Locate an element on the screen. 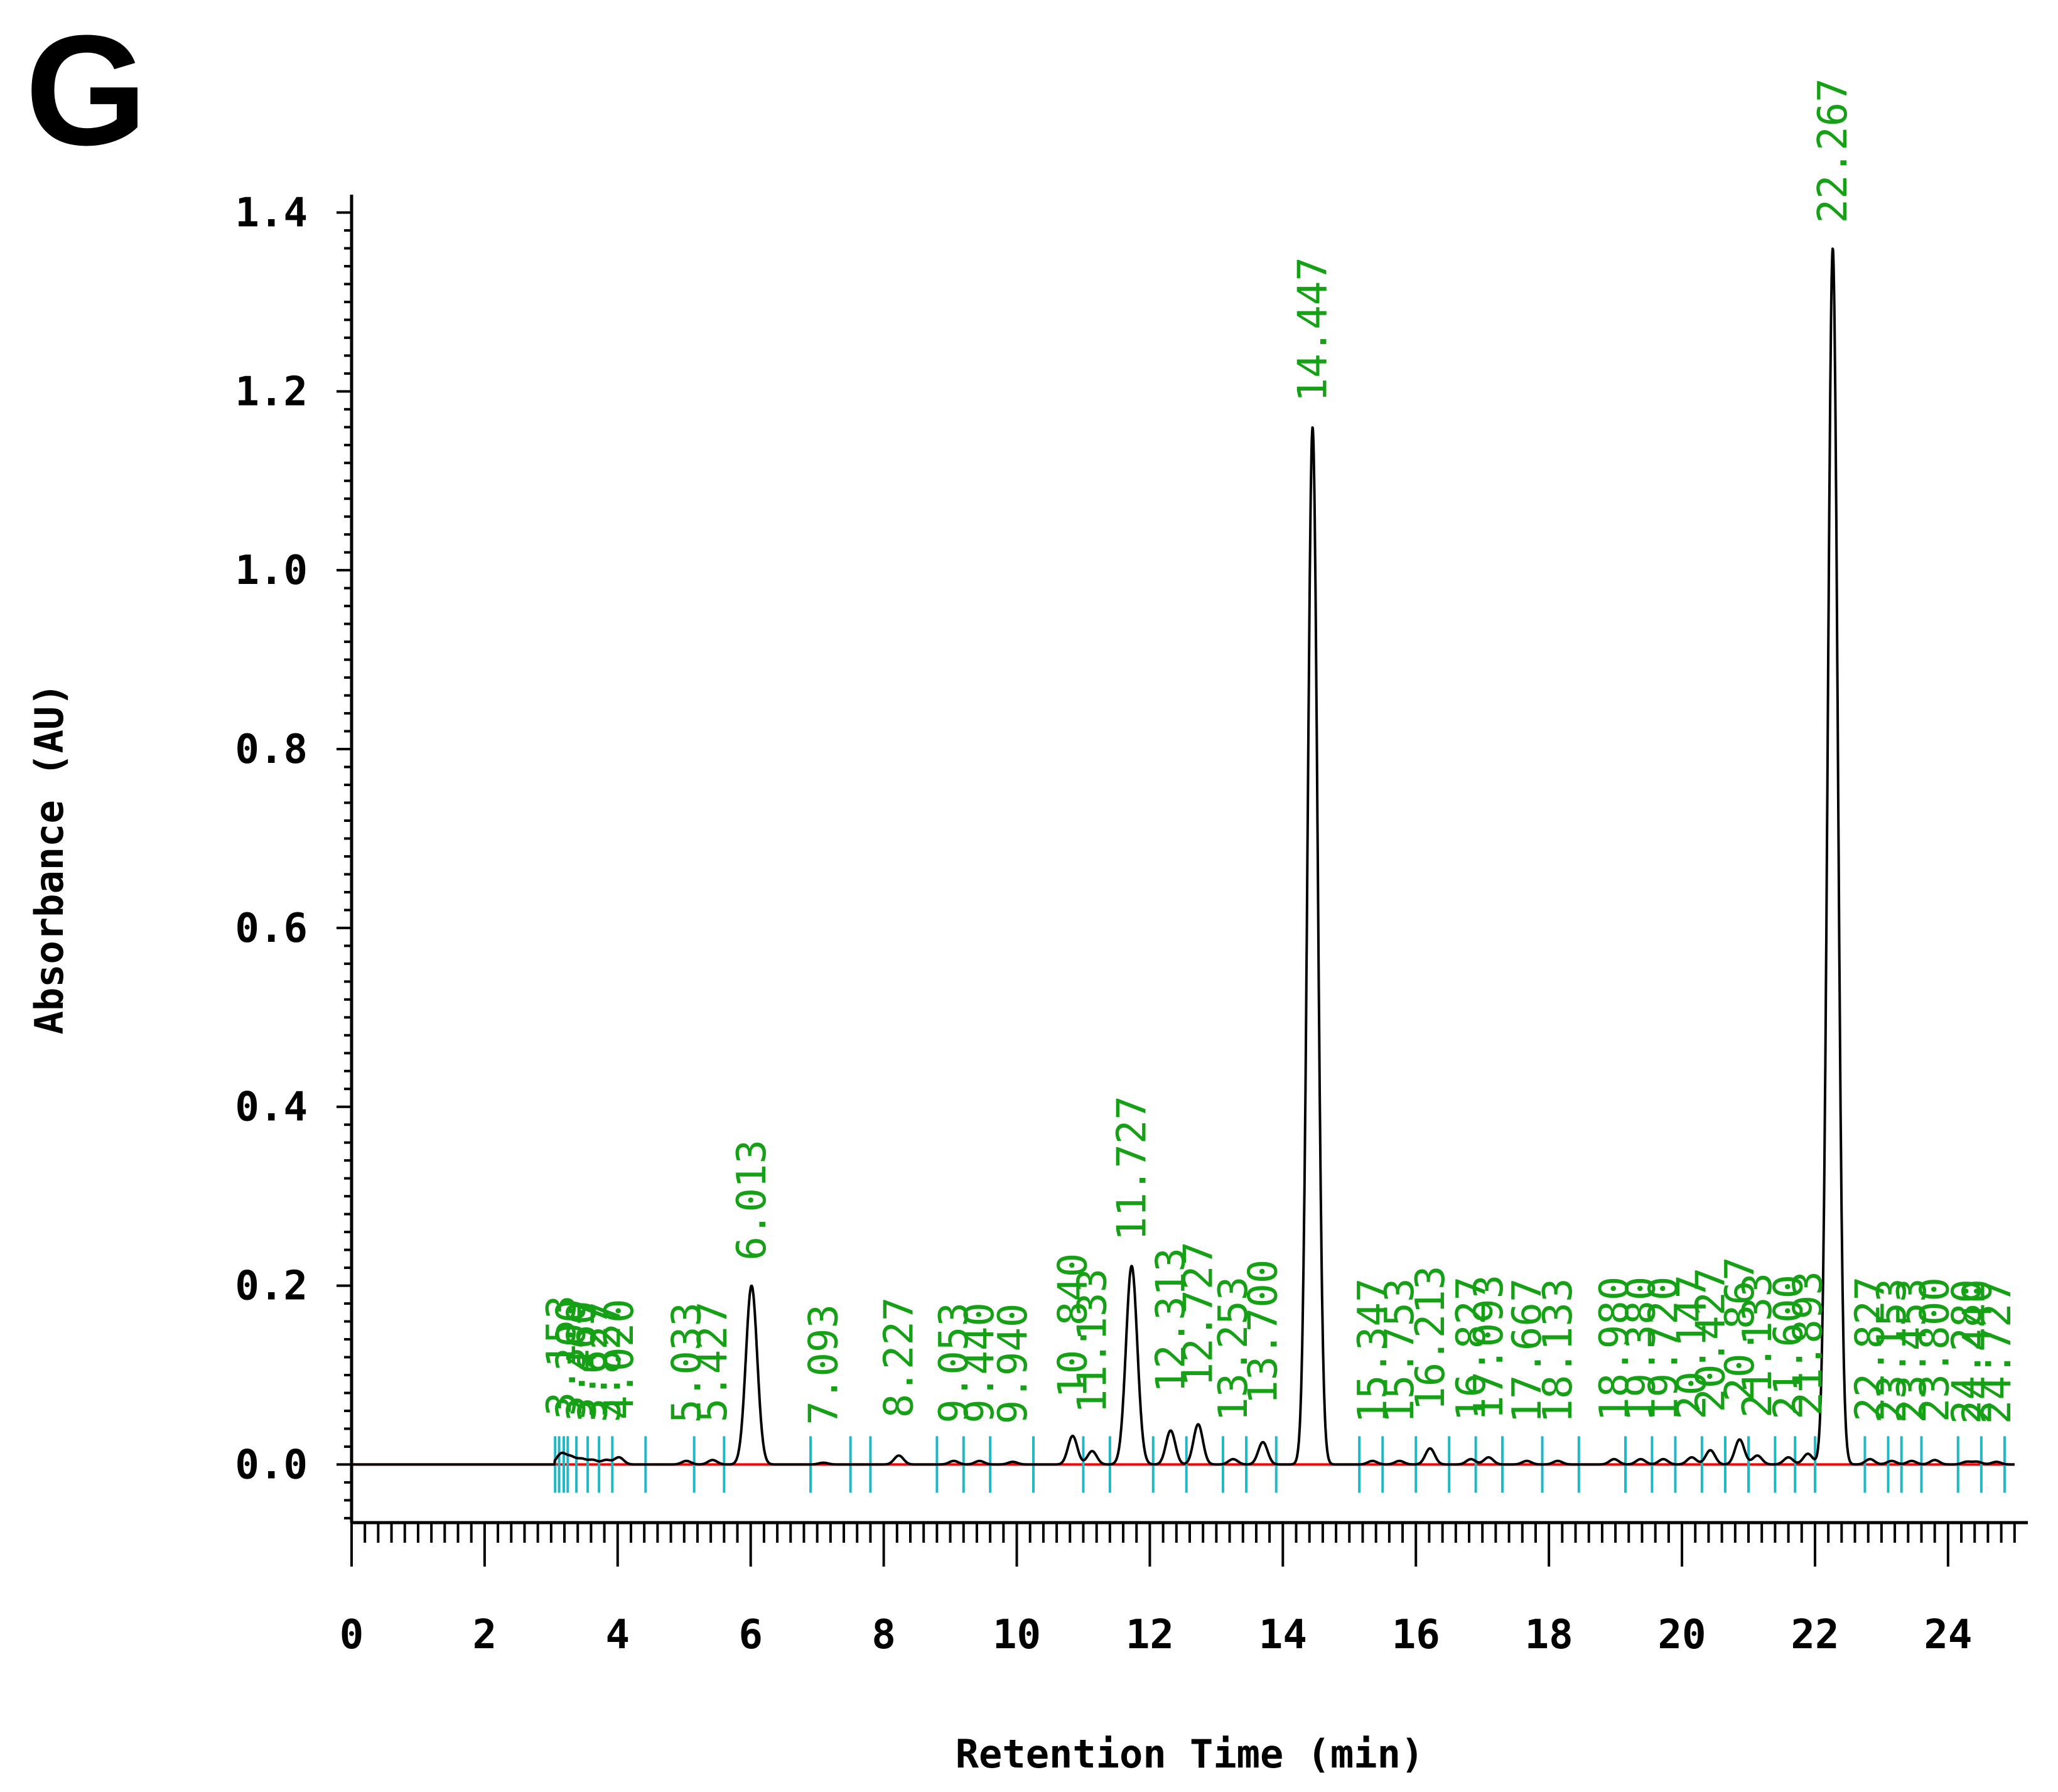  peak-label: 23.453 is located at coordinates (1913, 1350).